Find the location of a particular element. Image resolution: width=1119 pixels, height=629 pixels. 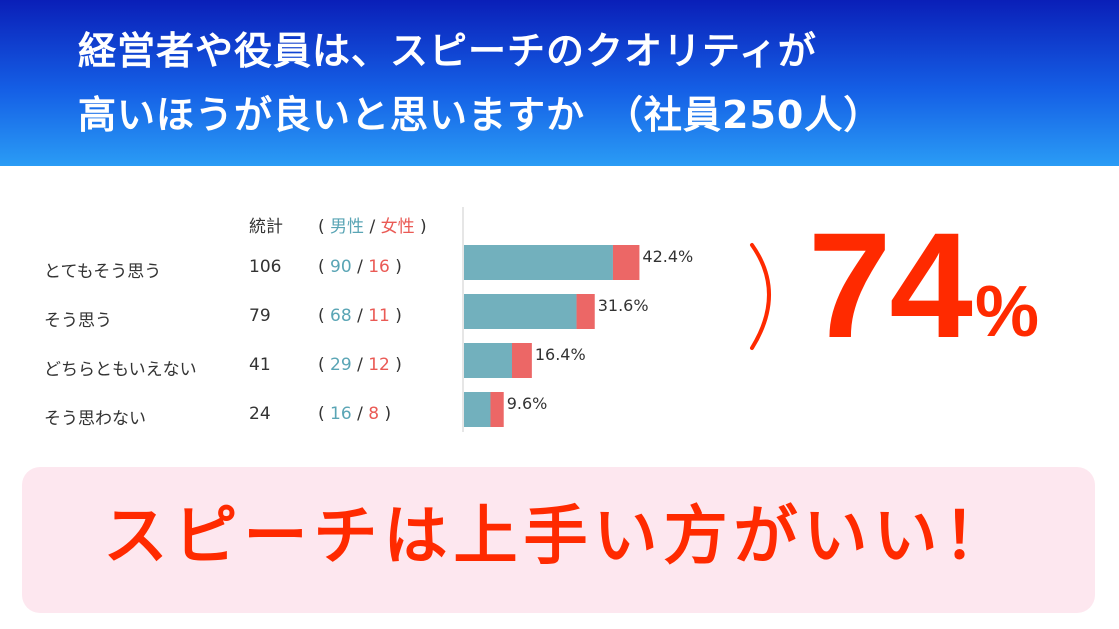

row-total: 41 is located at coordinates (260, 365).